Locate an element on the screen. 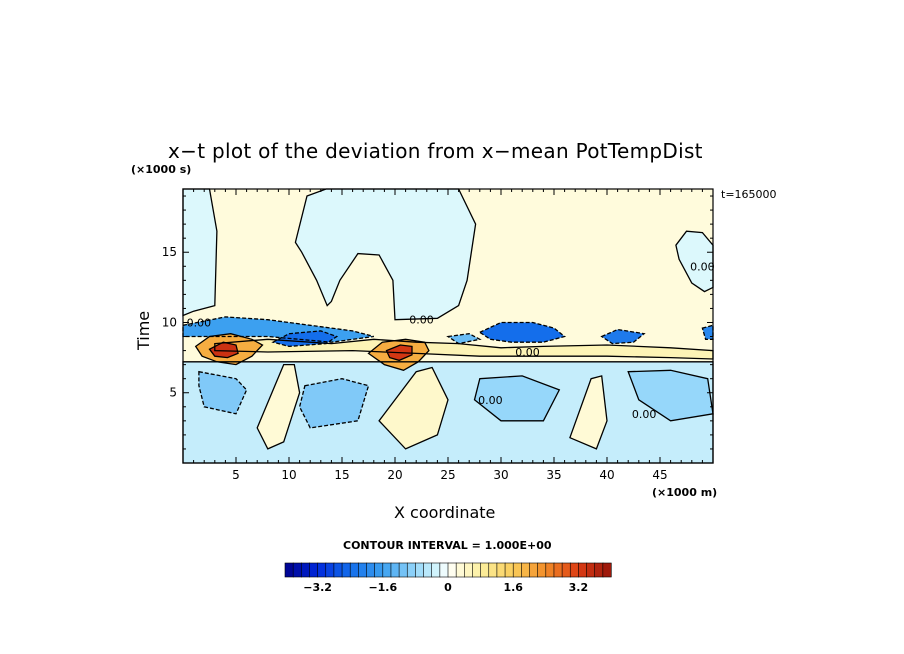  x-tick-label: 45 is located at coordinates (659, 475).